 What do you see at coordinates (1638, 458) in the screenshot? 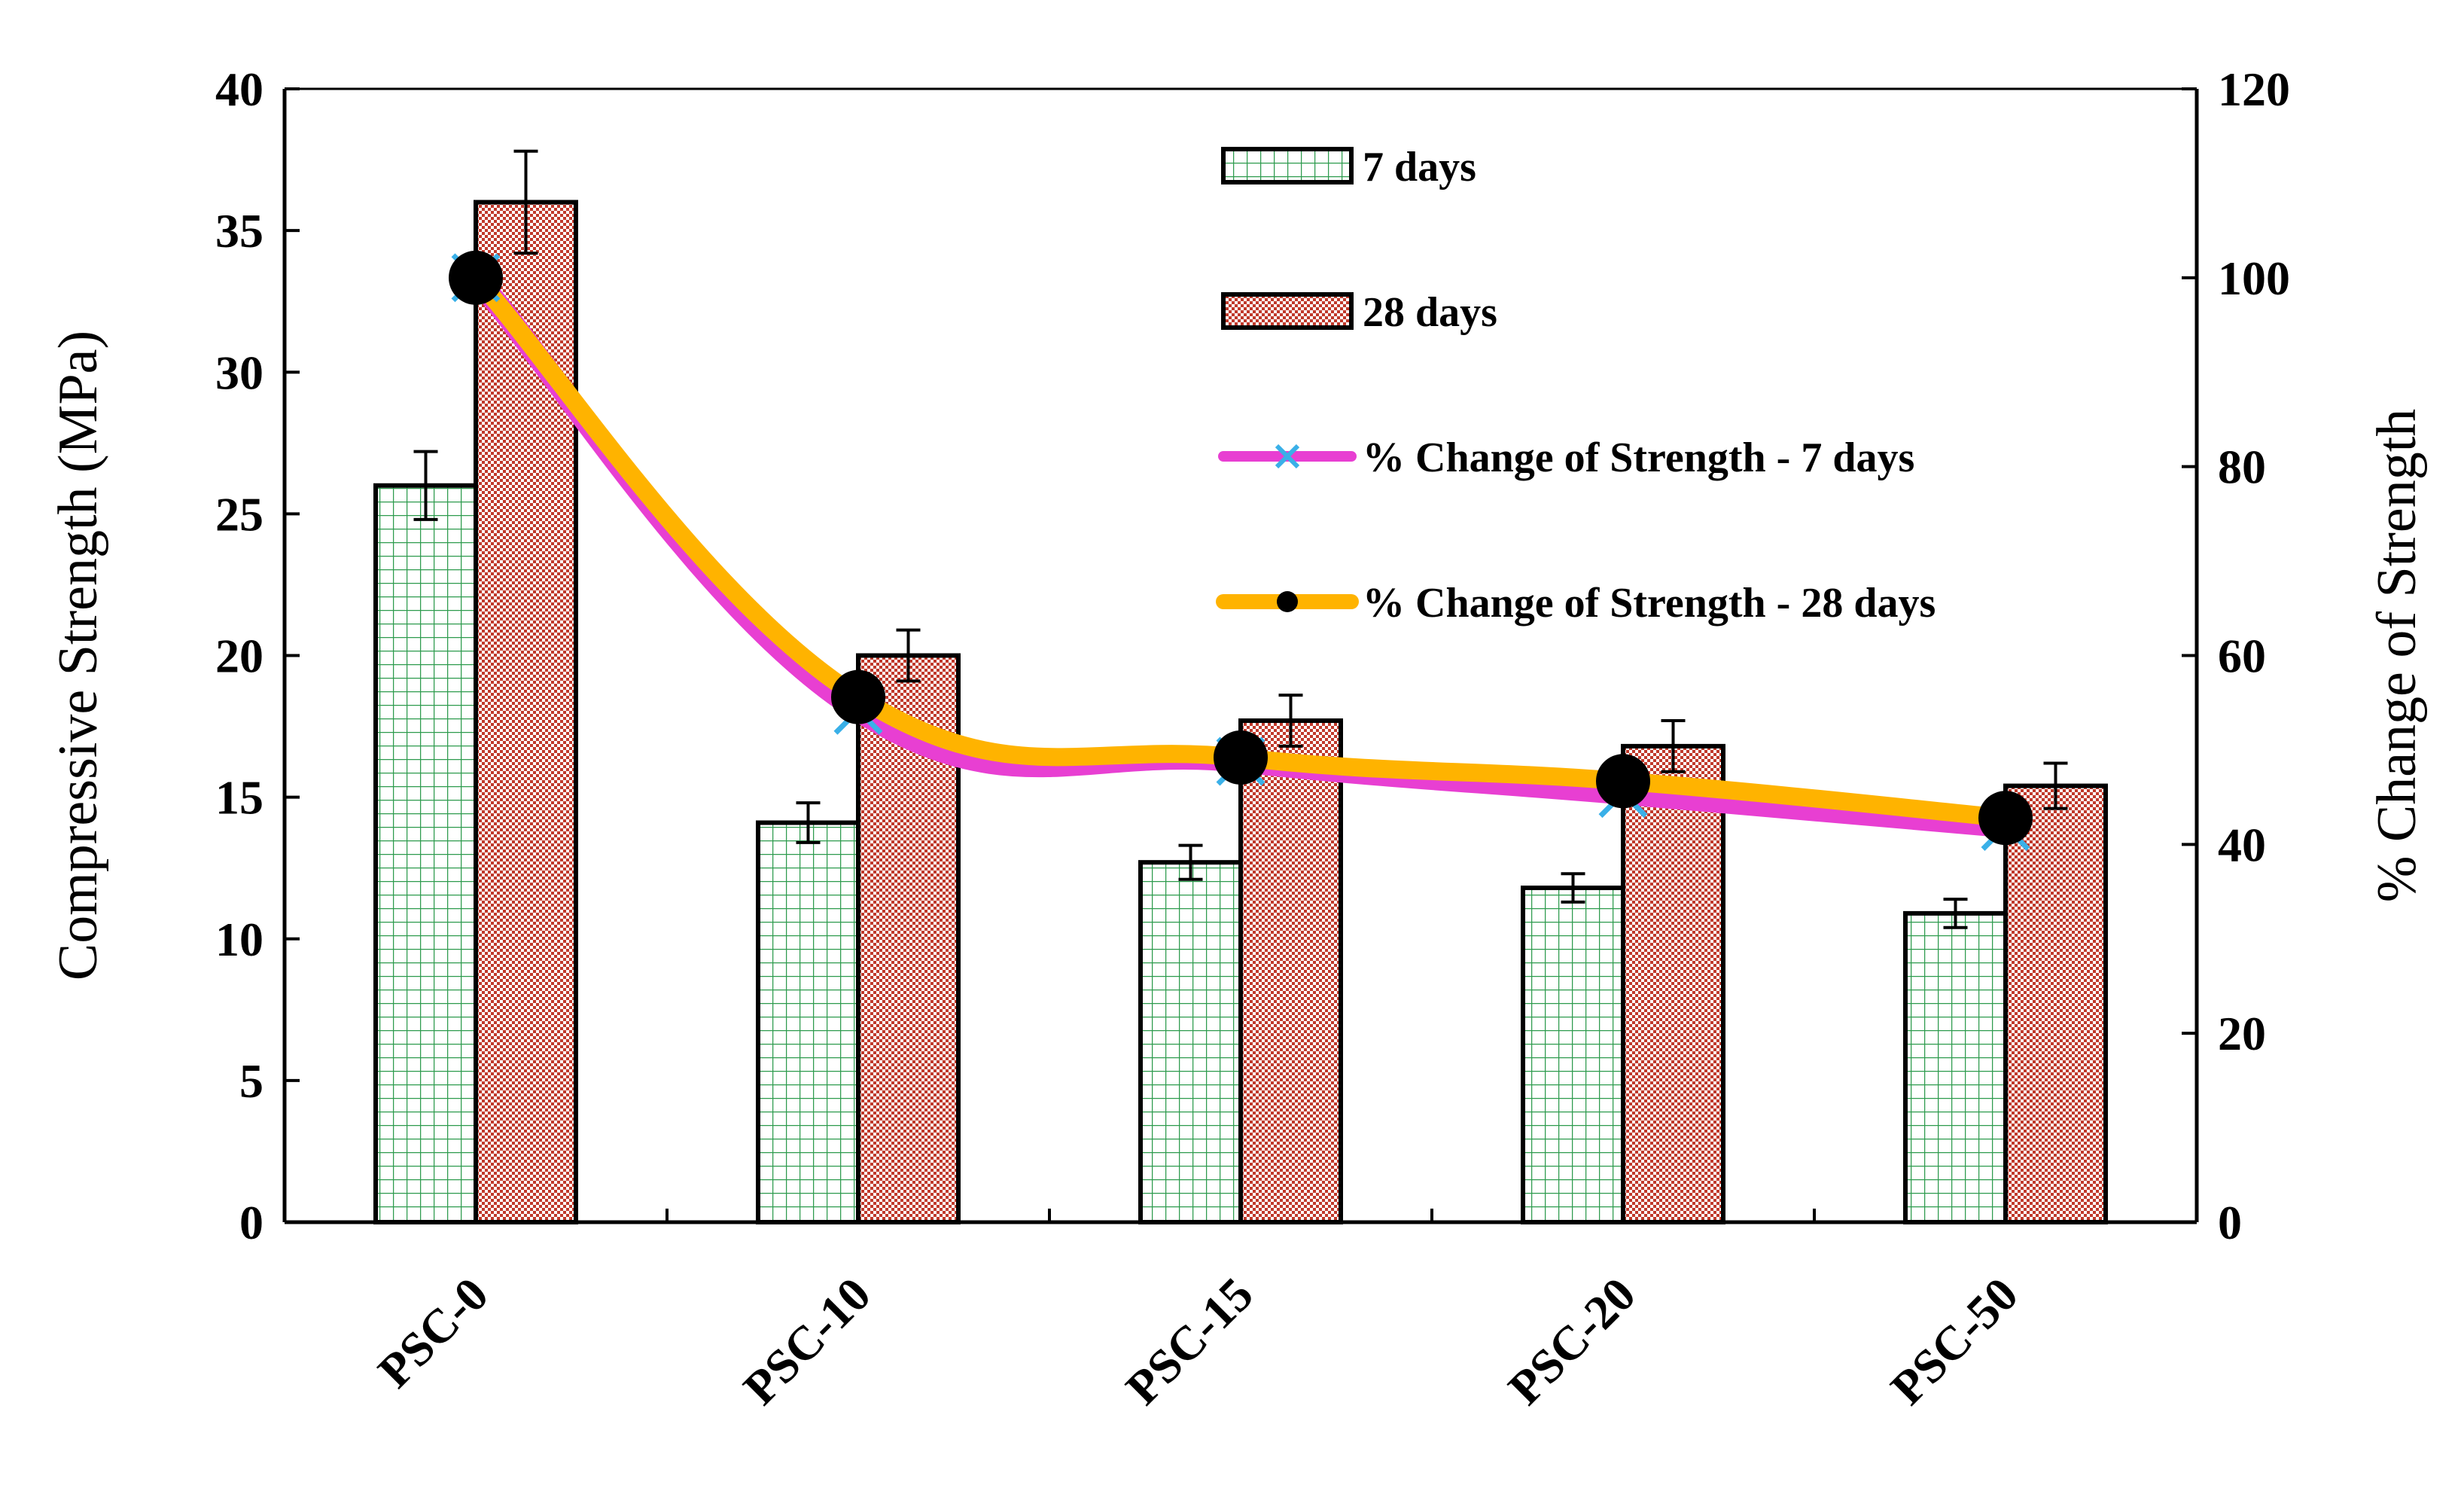
I see `legend-label: % Change of Strength - 7 days` at bounding box center [1638, 458].